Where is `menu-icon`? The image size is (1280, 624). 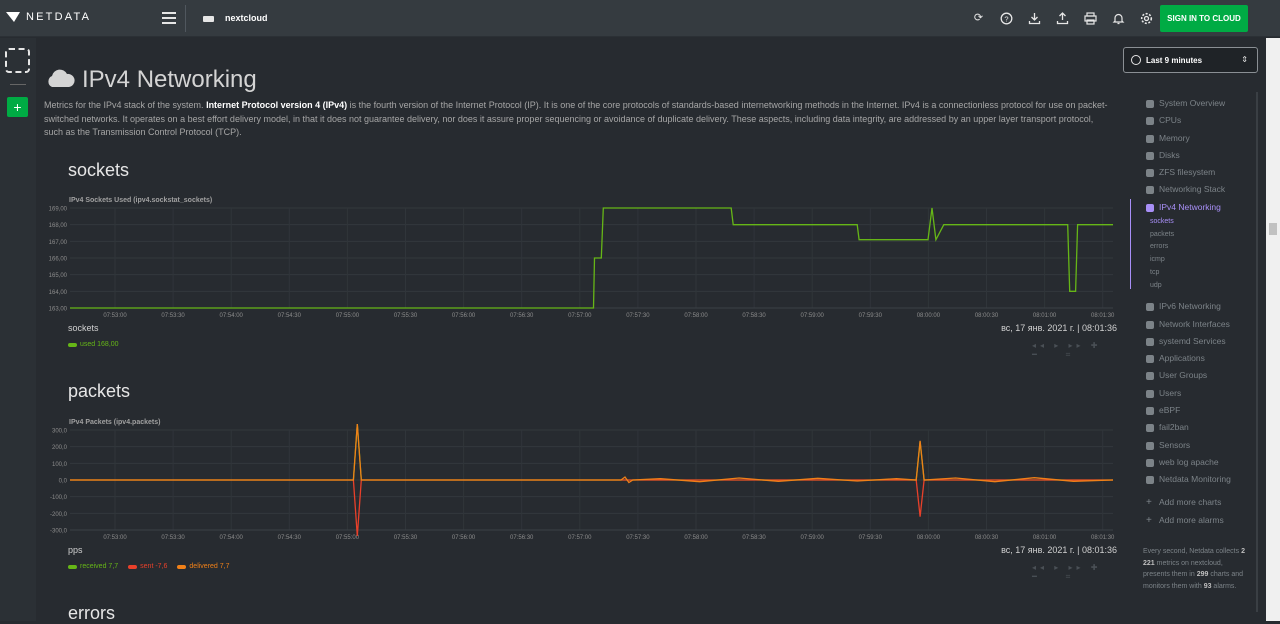 menu-icon is located at coordinates (169, 18).